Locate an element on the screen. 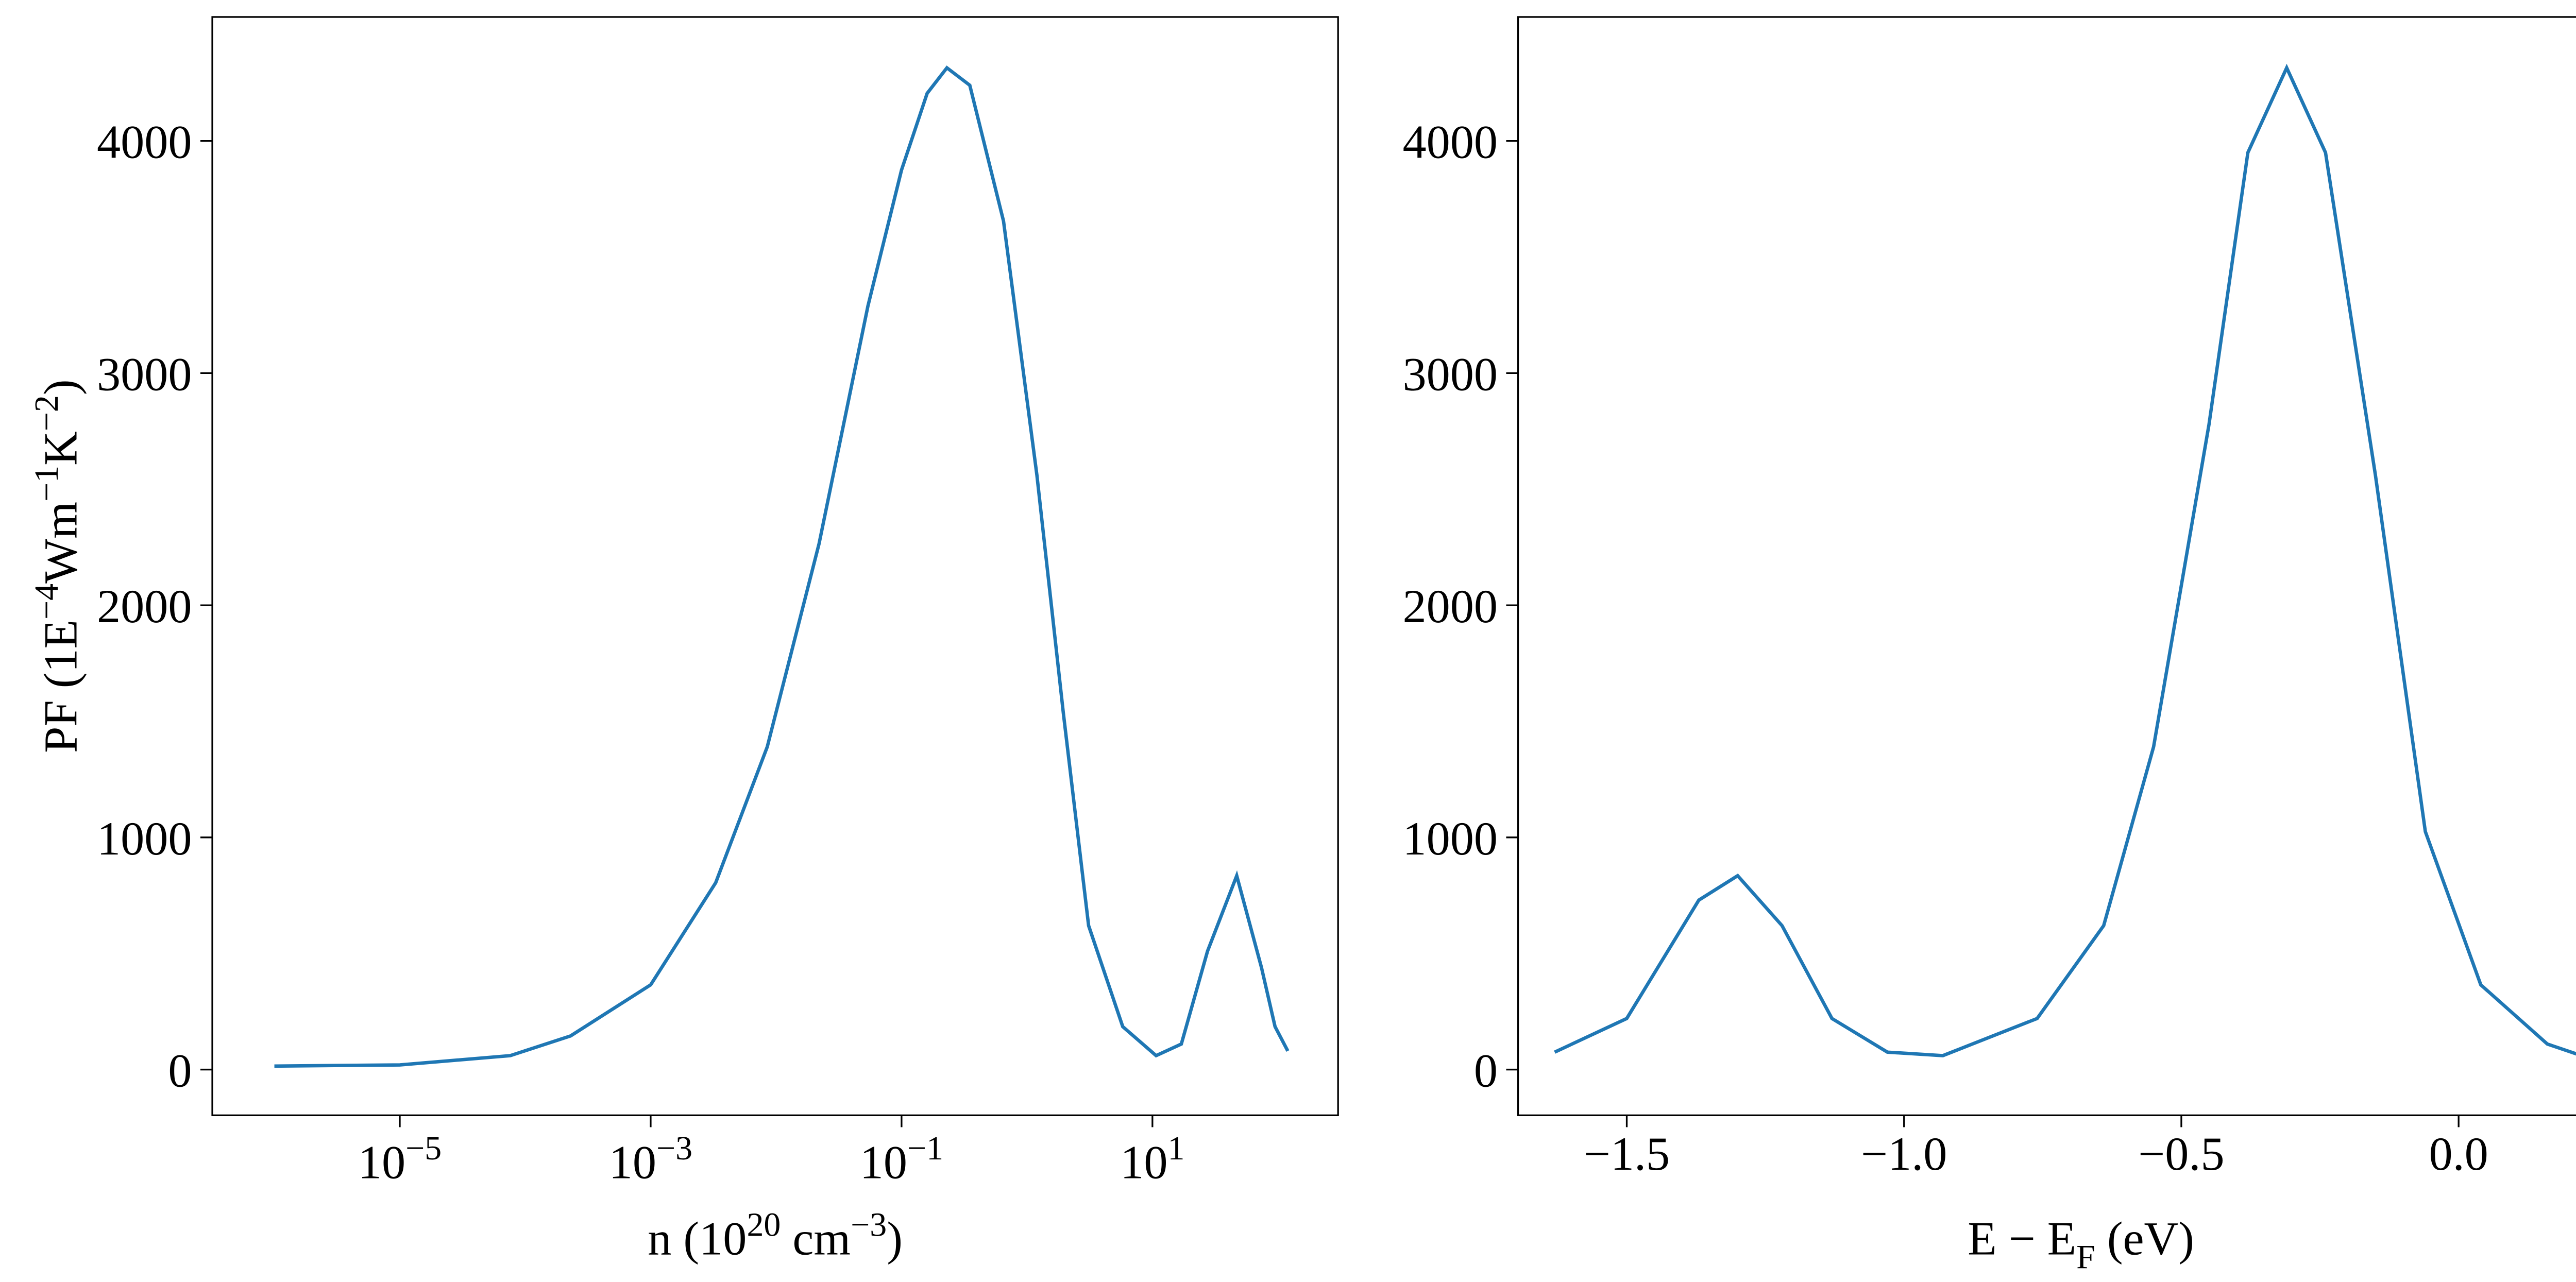 The image size is (2576, 1282). x-axis-label: E − EF (eV) is located at coordinates (2081, 1244).